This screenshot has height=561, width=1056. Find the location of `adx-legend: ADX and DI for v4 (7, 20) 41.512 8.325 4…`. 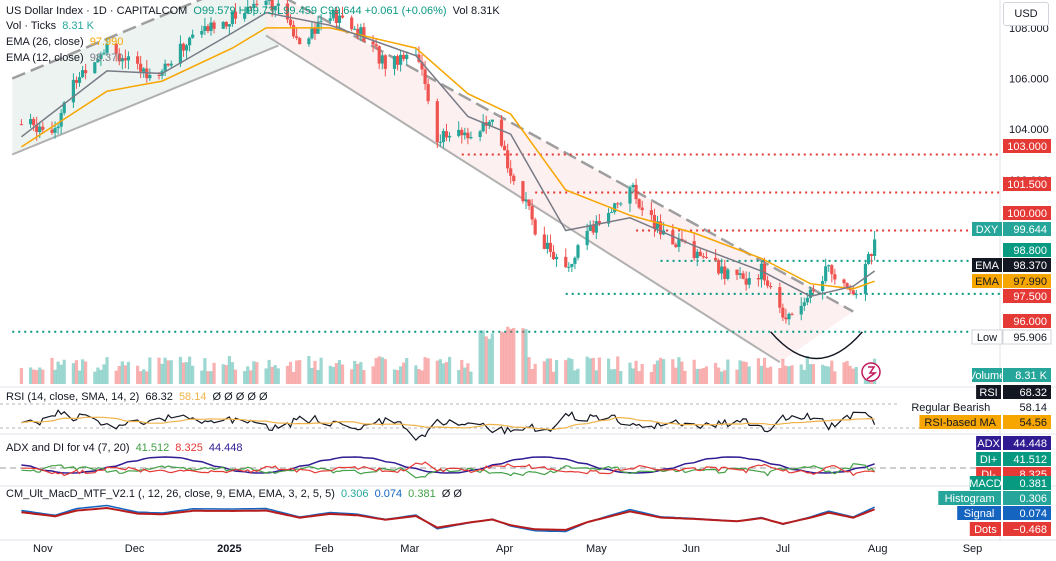

adx-legend: ADX and DI for v4 (7, 20) 41.512 8.325 4… is located at coordinates (126, 448).